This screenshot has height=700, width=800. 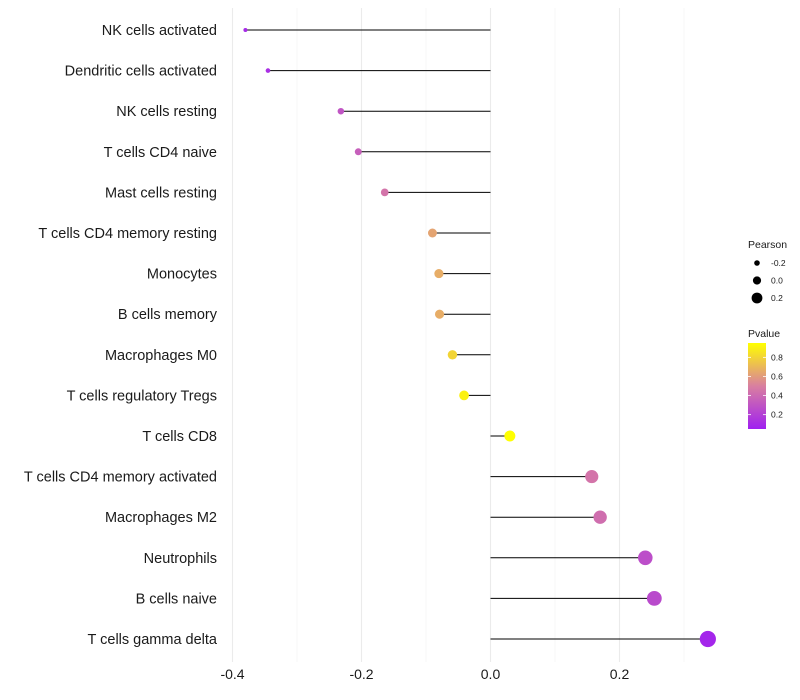 What do you see at coordinates (767, 245) in the screenshot?
I see `size-legend-title: Pearson` at bounding box center [767, 245].